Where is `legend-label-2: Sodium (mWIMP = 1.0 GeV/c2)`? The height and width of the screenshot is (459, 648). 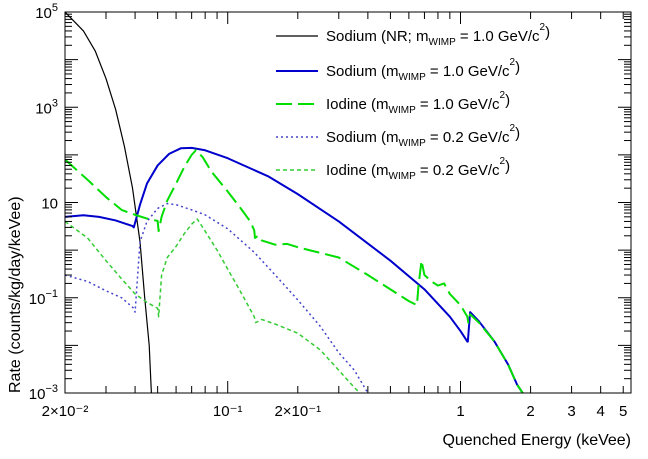 legend-label-2: Sodium (mWIMP = 1.0 GeV/c2) is located at coordinates (423, 70).